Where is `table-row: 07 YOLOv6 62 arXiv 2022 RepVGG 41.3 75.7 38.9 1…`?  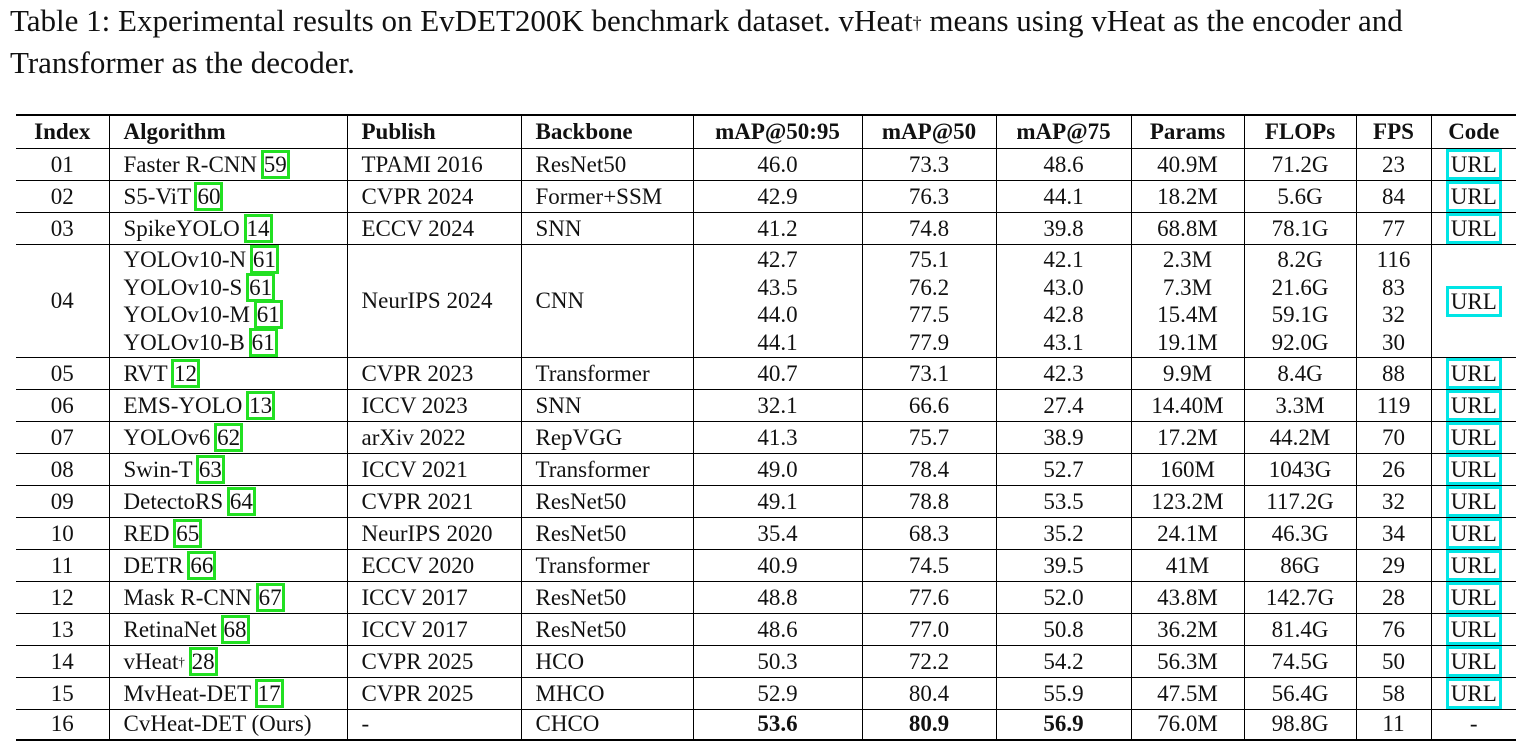
table-row: 07 YOLOv6 62 arXiv 2022 RepVGG 41.3 75.7 38.9 1… is located at coordinates (766, 437).